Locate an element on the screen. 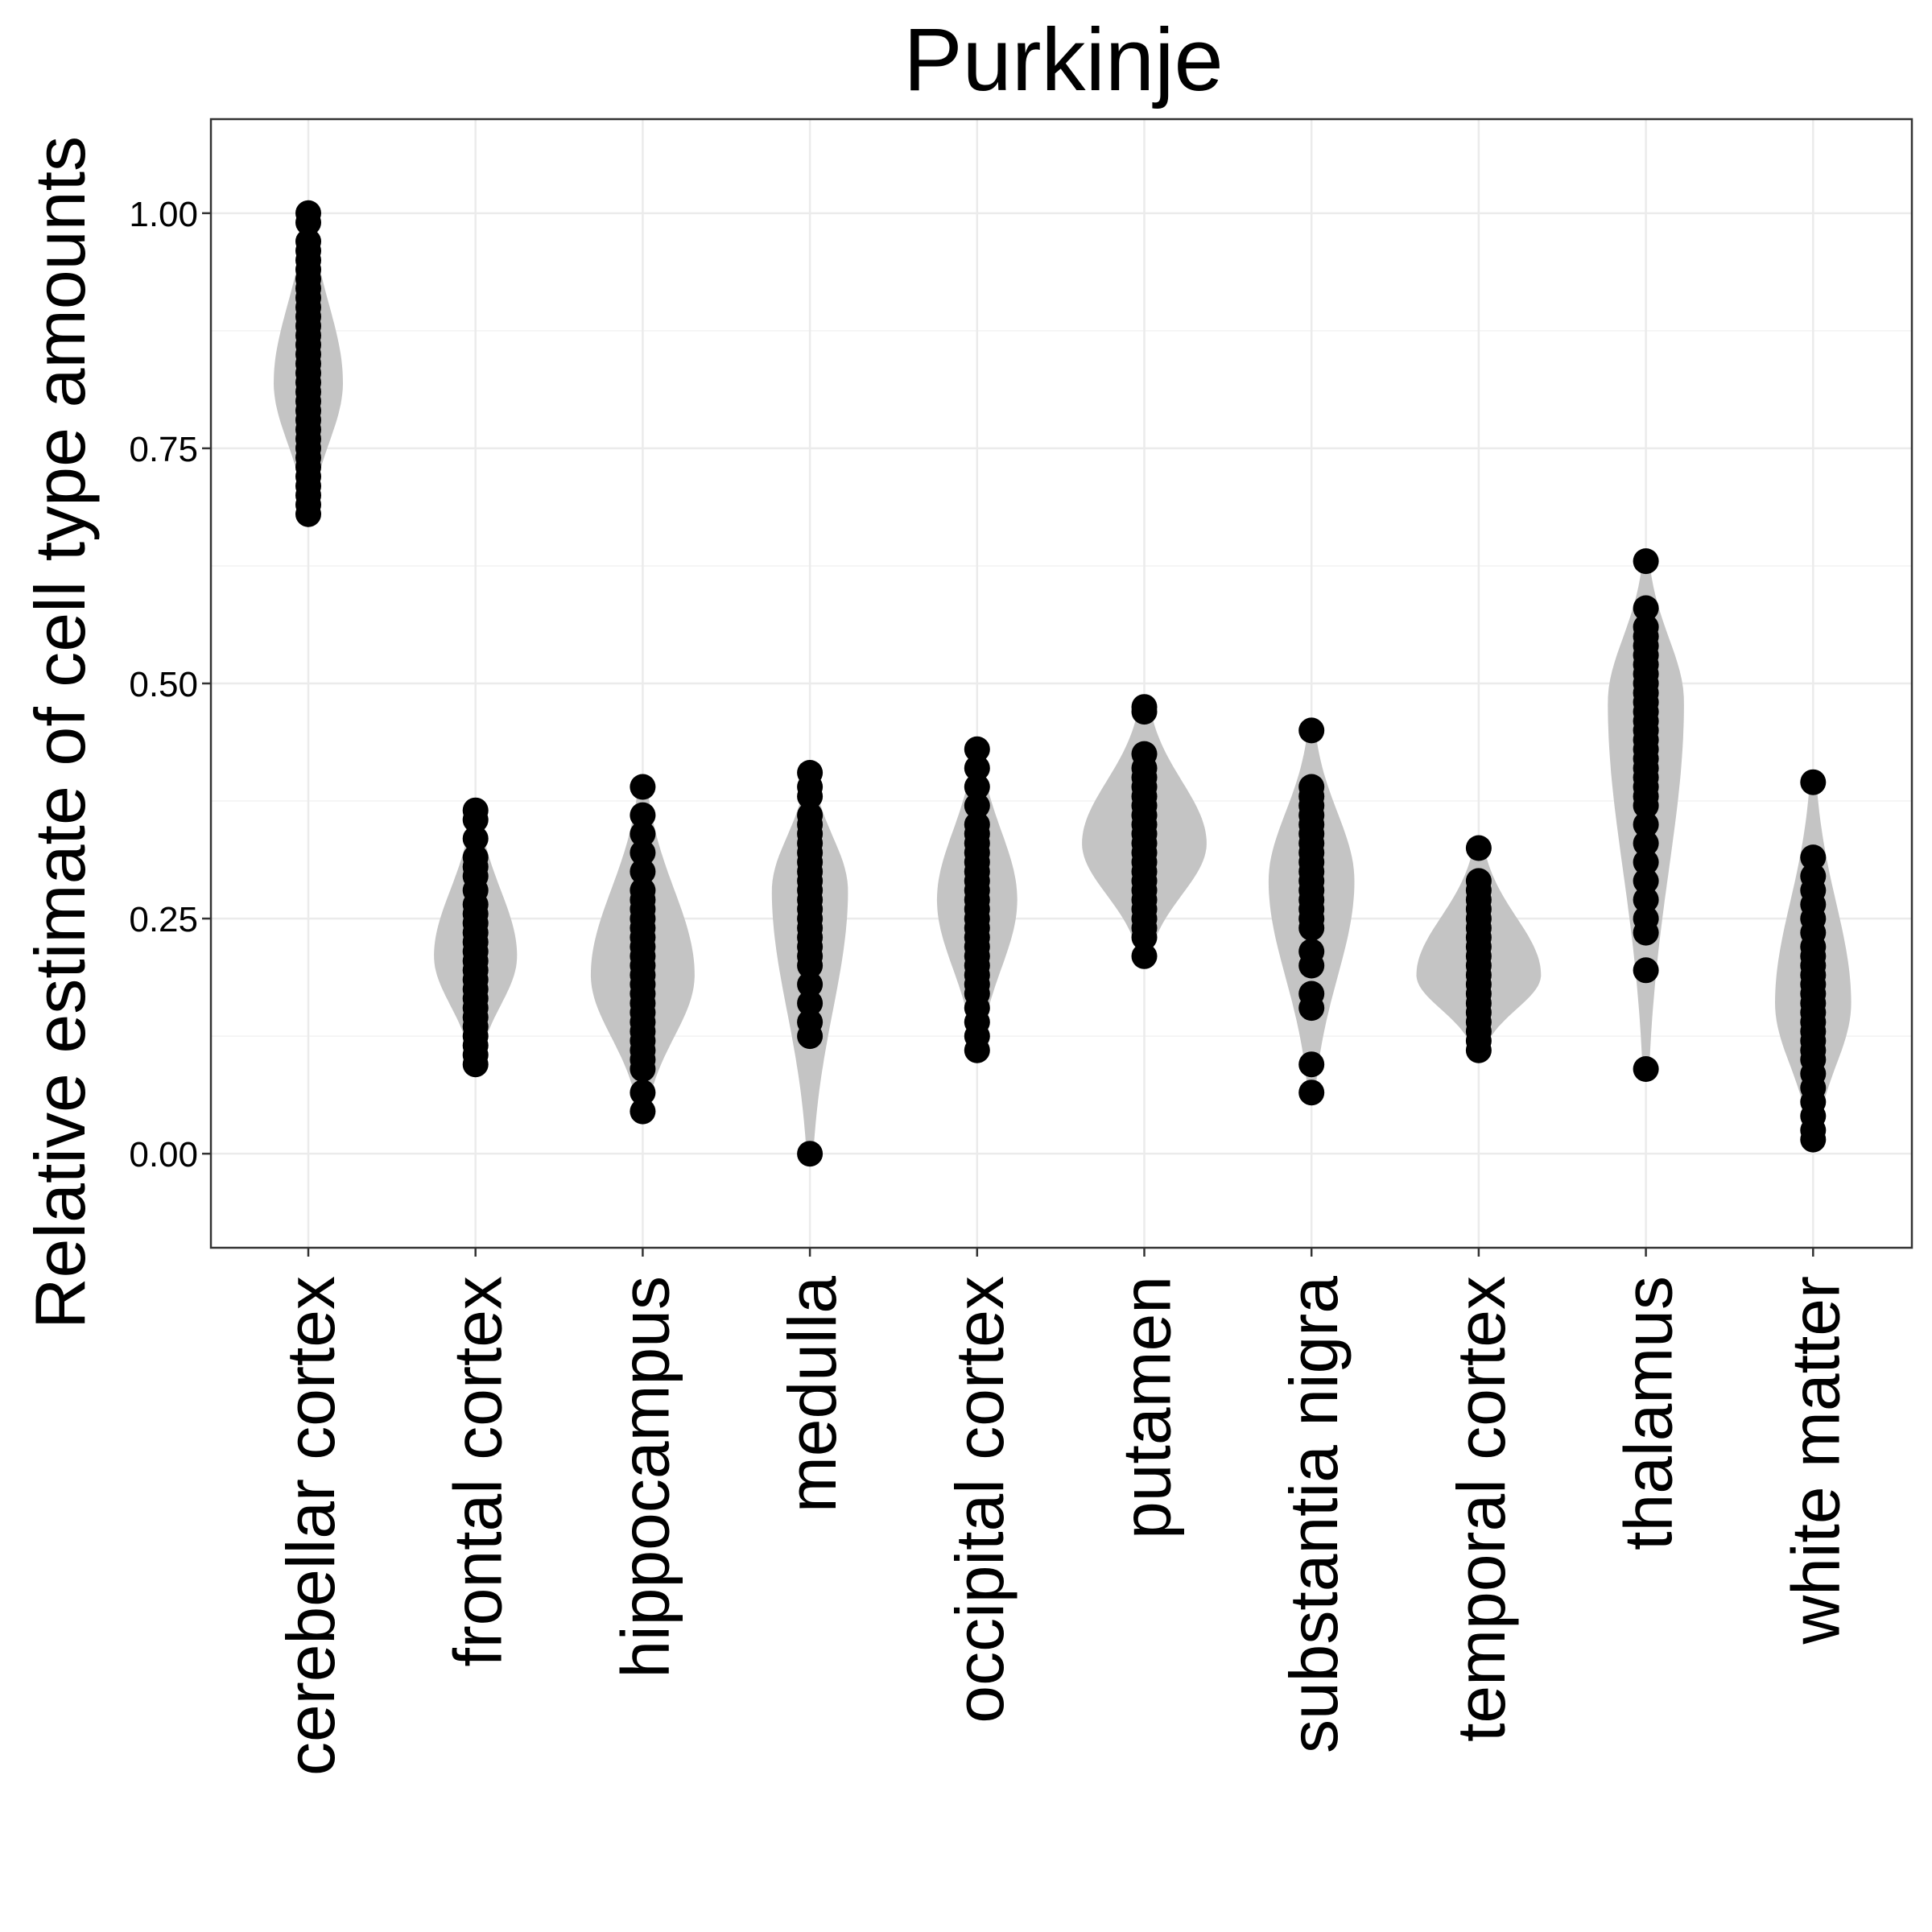 Image resolution: width=1932 pixels, height=1932 pixels. y-tick-label: 0.25 is located at coordinates (163, 919).